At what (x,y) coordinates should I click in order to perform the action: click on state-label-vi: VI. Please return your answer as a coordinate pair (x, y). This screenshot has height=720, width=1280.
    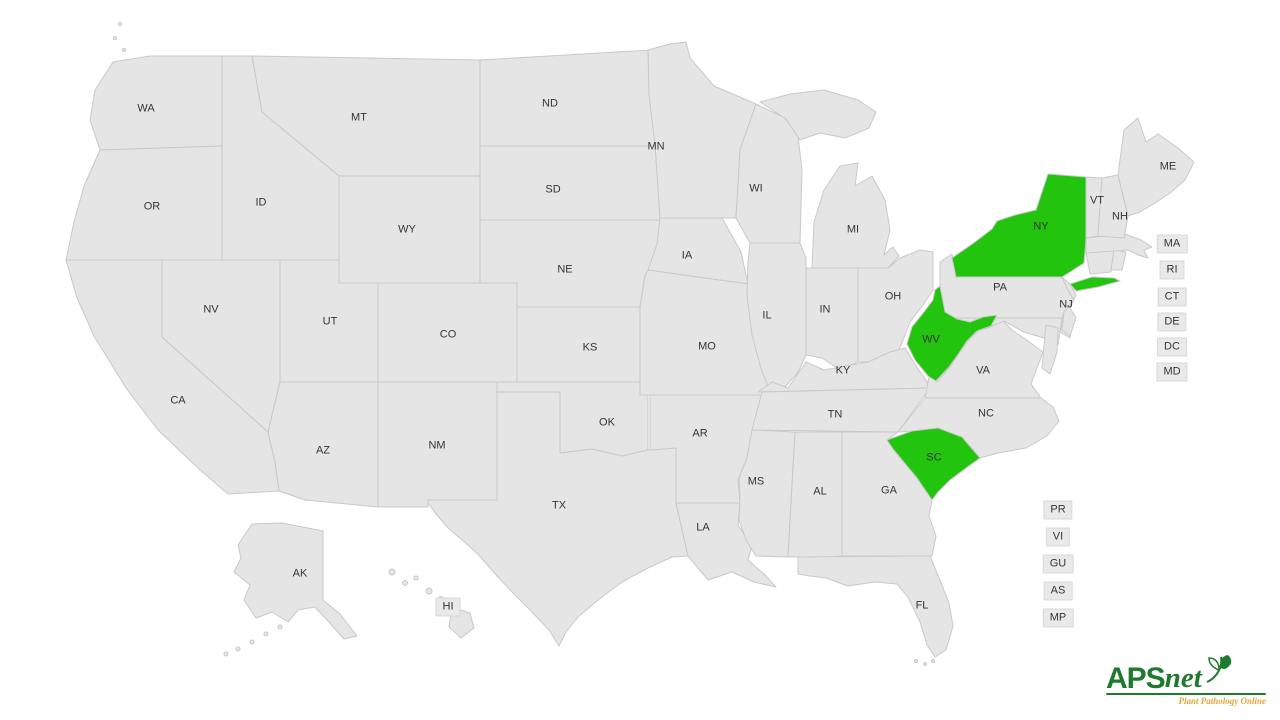
    Looking at the image, I should click on (1058, 537).